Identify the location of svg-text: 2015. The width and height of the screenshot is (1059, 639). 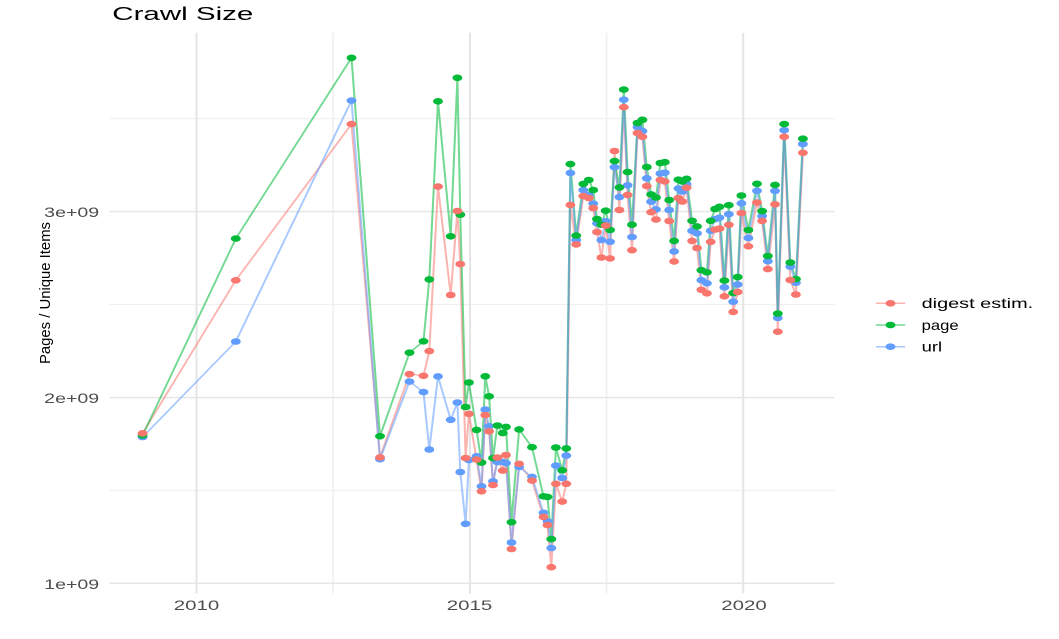
(469, 605).